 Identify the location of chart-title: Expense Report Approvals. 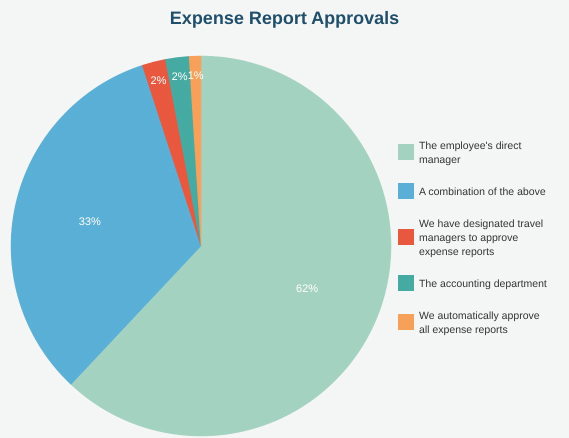
(285, 18).